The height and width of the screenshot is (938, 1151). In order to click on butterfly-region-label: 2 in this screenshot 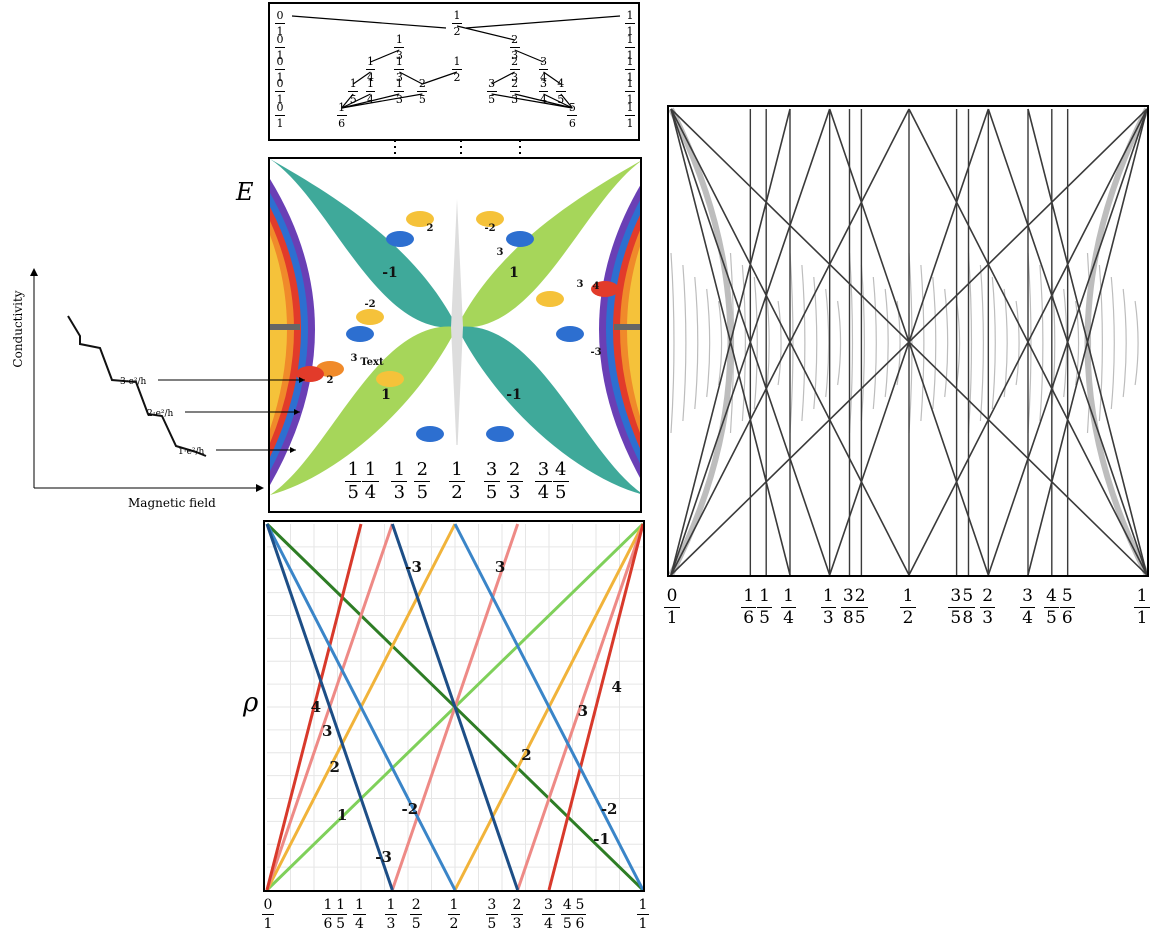, I will do `click(330, 380)`.